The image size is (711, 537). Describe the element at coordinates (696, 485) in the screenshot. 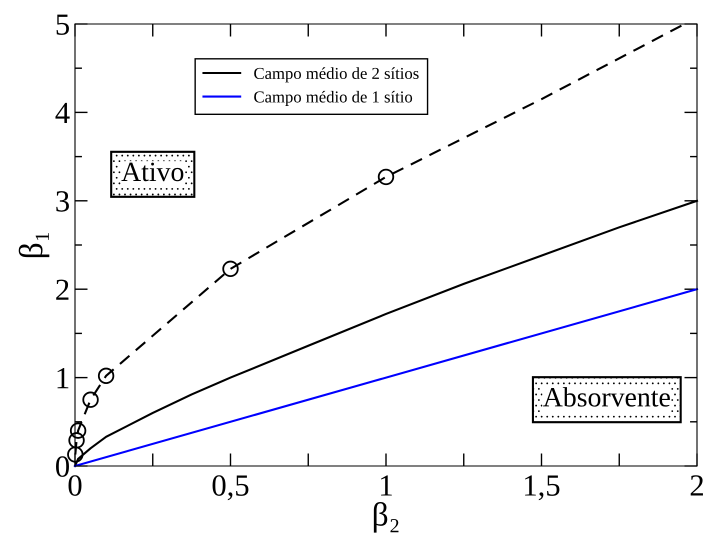

I see `x-tick-label: 2` at that location.